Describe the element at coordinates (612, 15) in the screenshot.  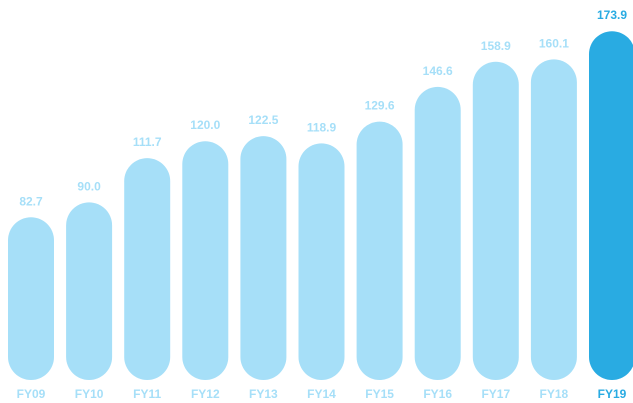
I see `value-label-fy19: 173.9` at that location.